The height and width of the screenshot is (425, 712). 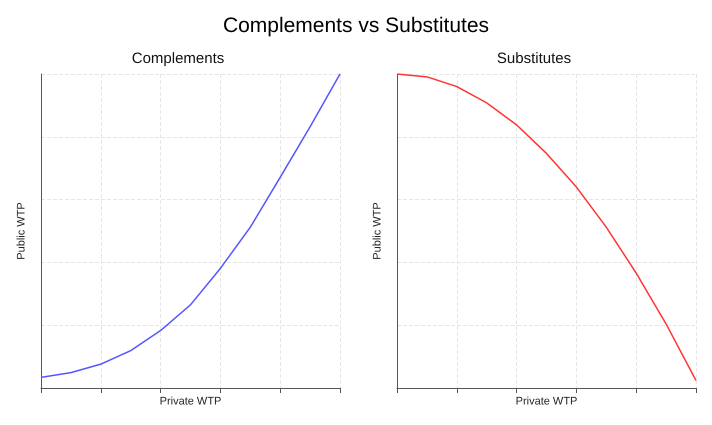 I want to click on chart-title: Complements vs Substitutes, so click(x=356, y=26).